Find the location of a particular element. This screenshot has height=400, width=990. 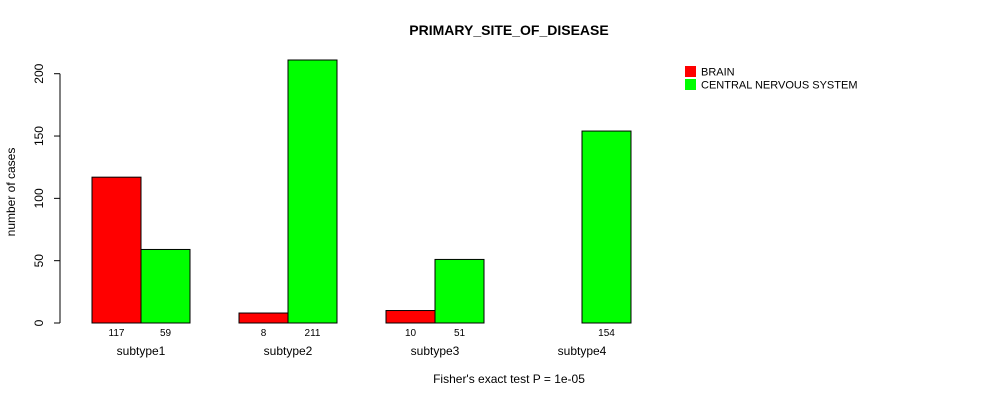

y-tick-label: 100 is located at coordinates (39, 198).